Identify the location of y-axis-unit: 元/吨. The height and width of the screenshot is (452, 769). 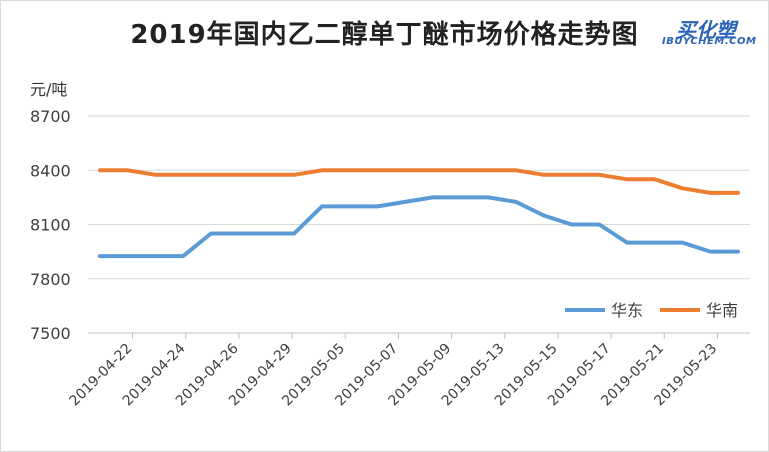
(49, 89).